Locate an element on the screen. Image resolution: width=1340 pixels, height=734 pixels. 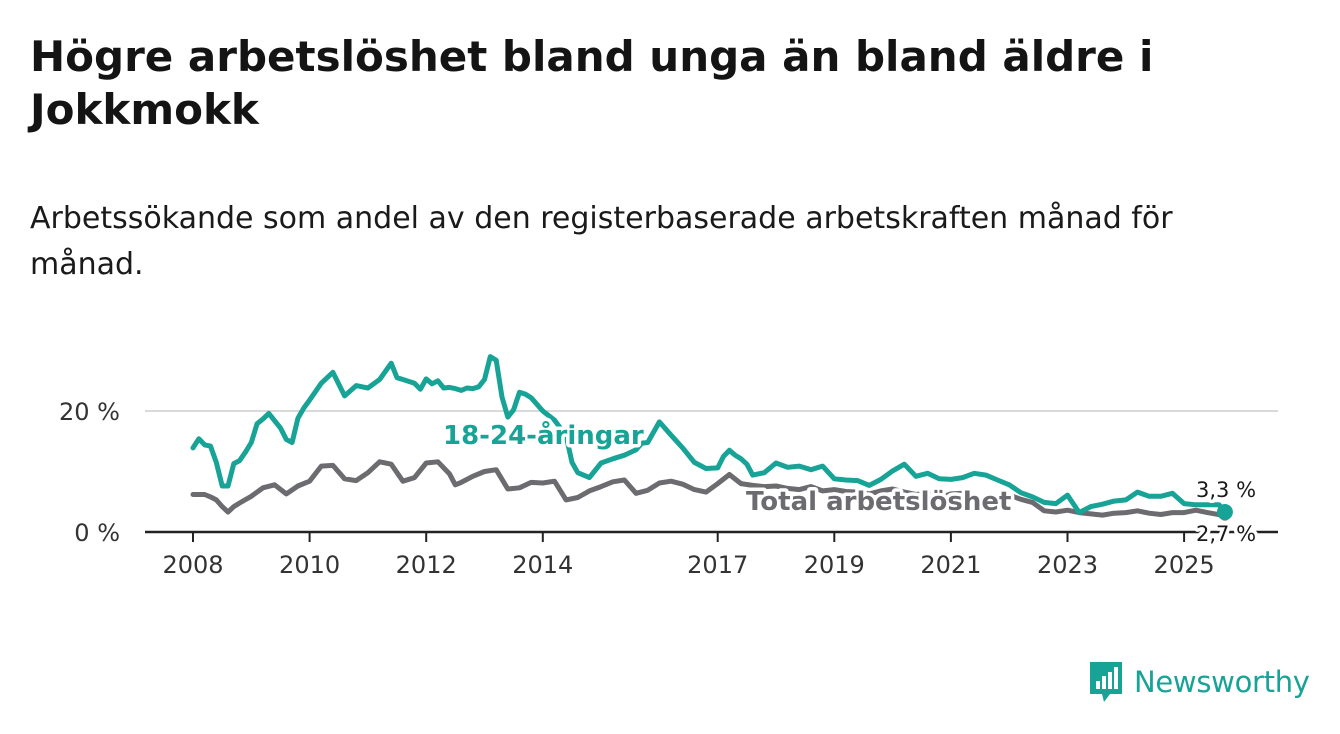
y-tick-label: 20 % is located at coordinates (89, 412).